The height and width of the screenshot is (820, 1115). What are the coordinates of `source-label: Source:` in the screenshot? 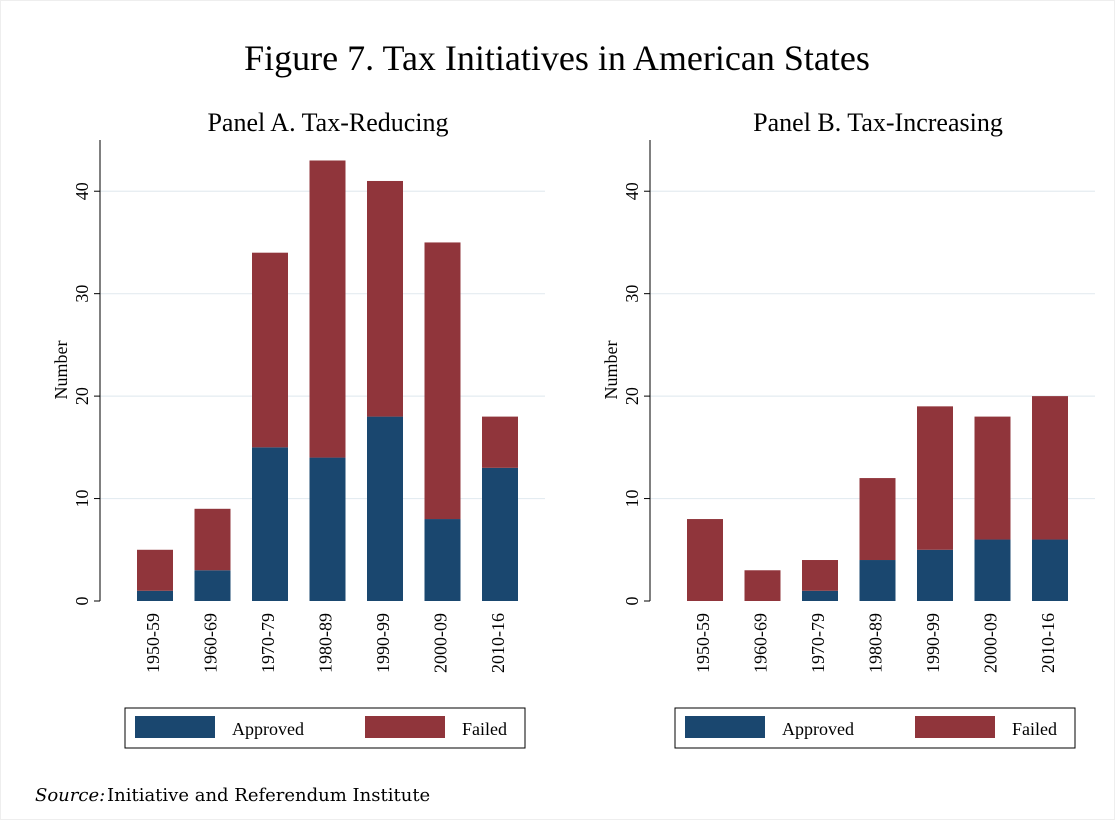 It's located at (70, 795).